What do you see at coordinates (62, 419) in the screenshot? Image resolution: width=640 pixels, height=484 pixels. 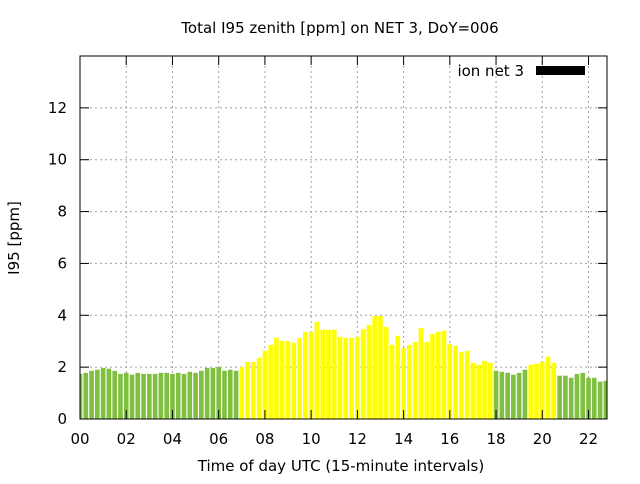 I see `y-tick-label: 0` at bounding box center [62, 419].